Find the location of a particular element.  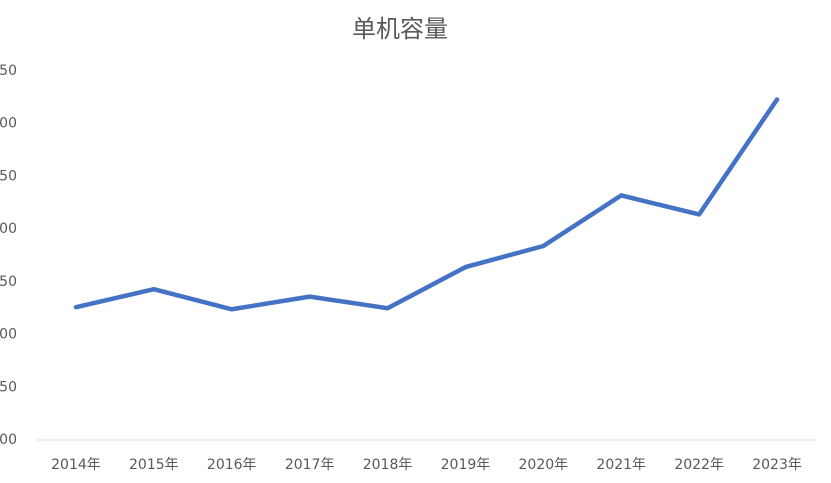

chart-title: 单机容量 is located at coordinates (400, 29).